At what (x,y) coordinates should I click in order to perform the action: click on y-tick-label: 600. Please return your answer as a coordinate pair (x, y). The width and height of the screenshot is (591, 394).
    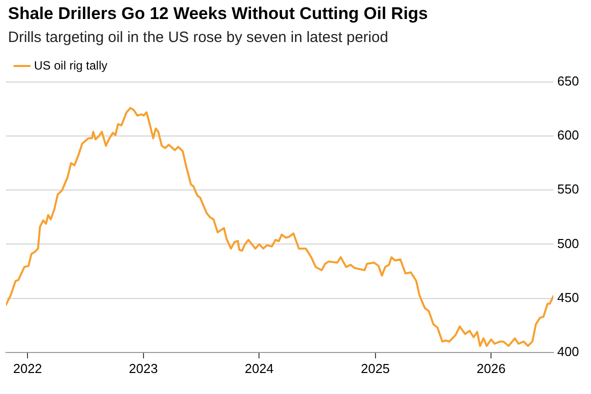
    Looking at the image, I should click on (568, 135).